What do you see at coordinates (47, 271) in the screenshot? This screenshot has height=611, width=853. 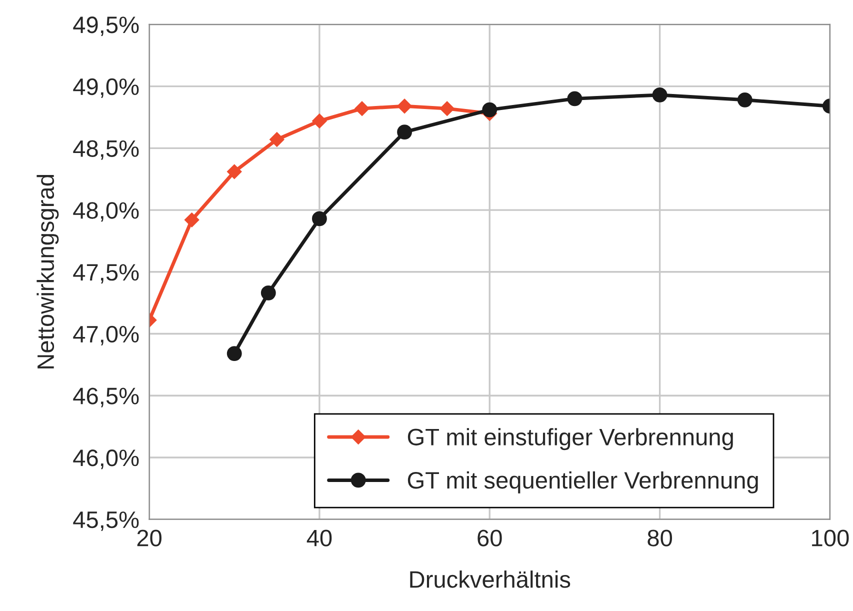 I see `y-axis-title: Nettowirkungsgrad` at bounding box center [47, 271].